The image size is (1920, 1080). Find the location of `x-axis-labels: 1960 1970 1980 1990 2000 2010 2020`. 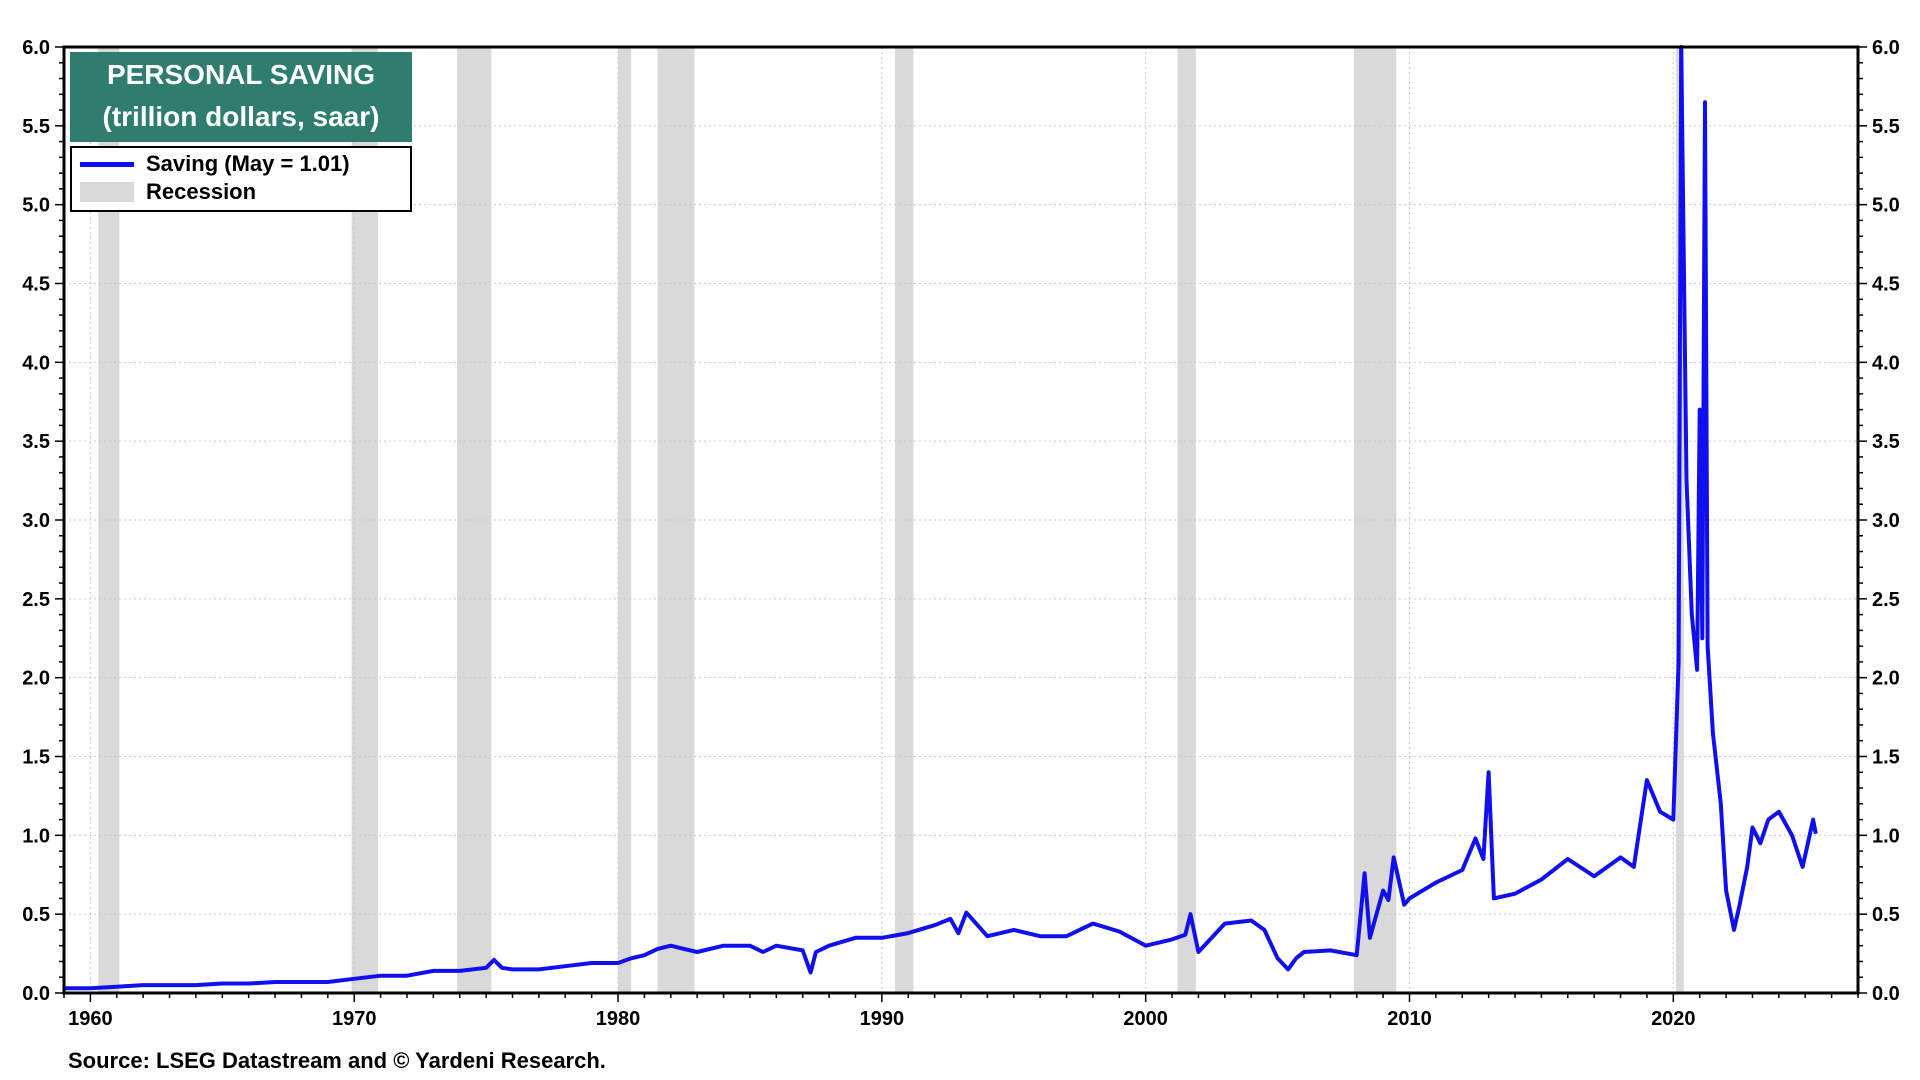

x-axis-labels: 1960 1970 1980 1990 2000 2010 2020 is located at coordinates (881, 1019).